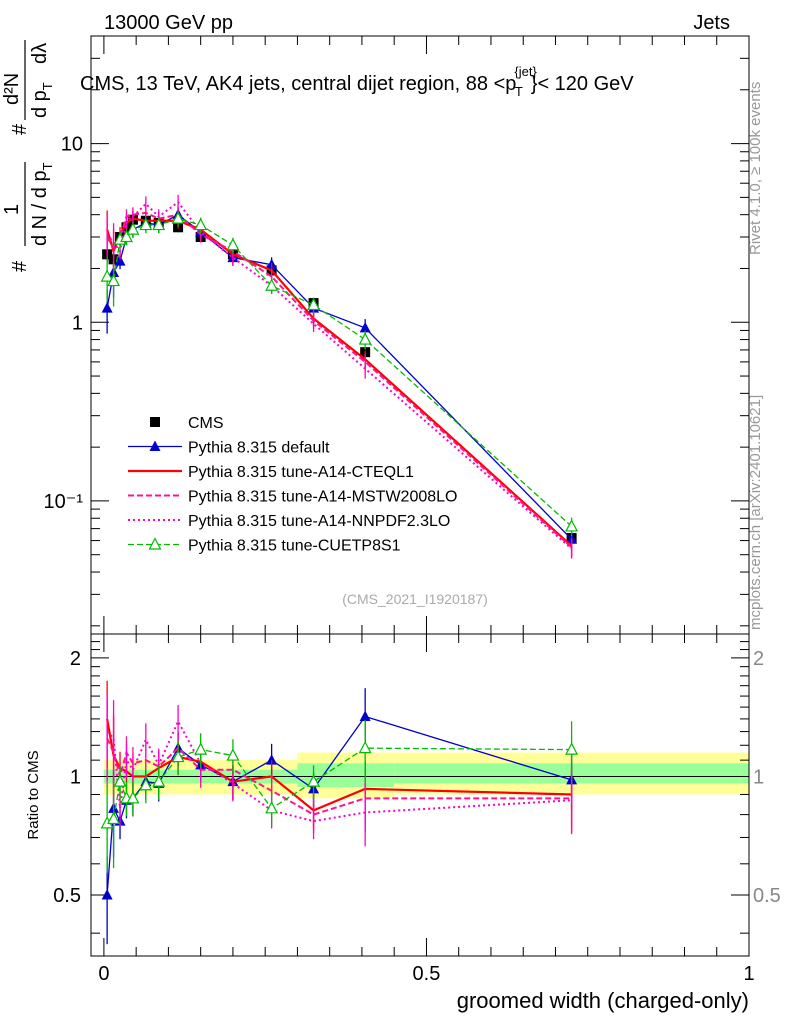 The width and height of the screenshot is (786, 1024). What do you see at coordinates (67, 896) in the screenshot?
I see `ratio-y-tick-label: 0.5` at bounding box center [67, 896].